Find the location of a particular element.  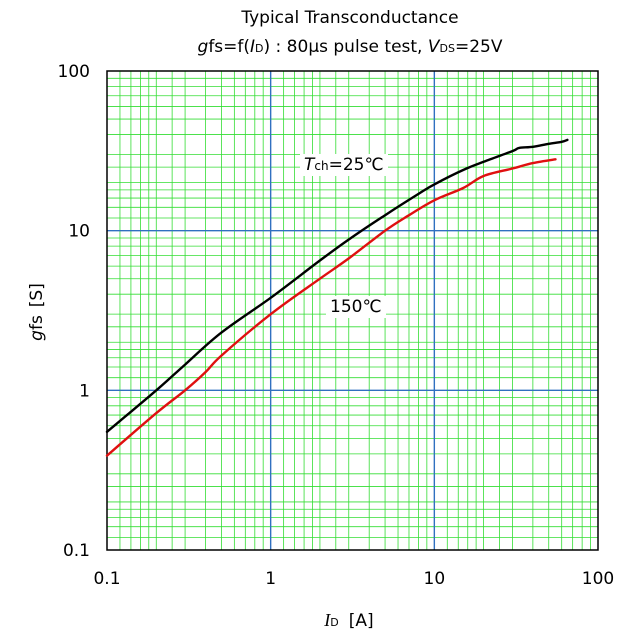

annotation-150c-value: 150℃ is located at coordinates (356, 307).